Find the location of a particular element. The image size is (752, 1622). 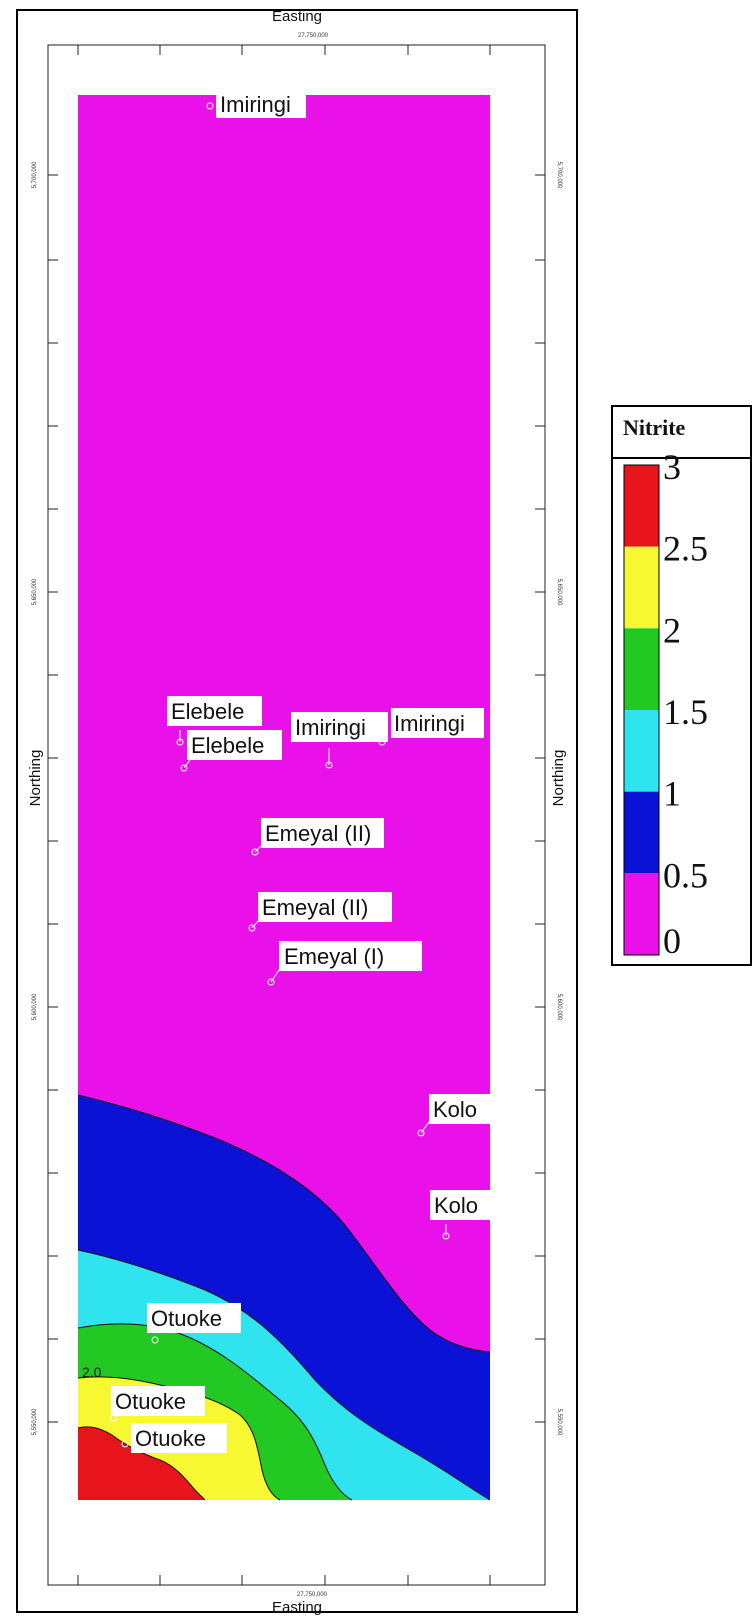

left-northing-tick-label: 5,600,000 is located at coordinates (35, 1006).